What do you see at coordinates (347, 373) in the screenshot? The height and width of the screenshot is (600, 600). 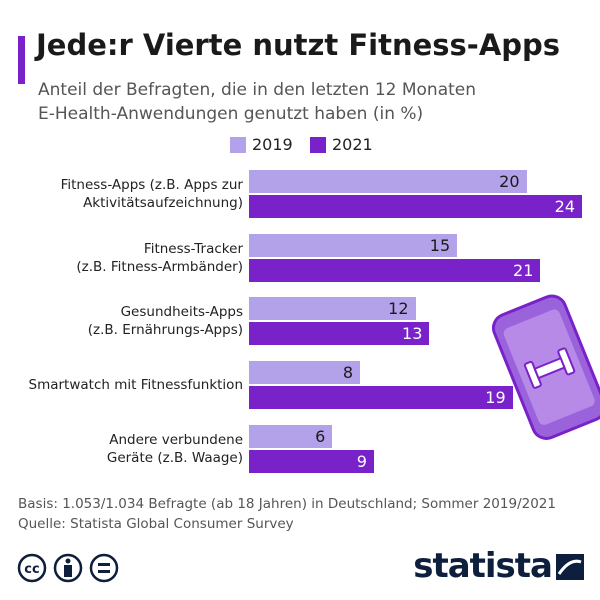 I see `value-label: 8` at bounding box center [347, 373].